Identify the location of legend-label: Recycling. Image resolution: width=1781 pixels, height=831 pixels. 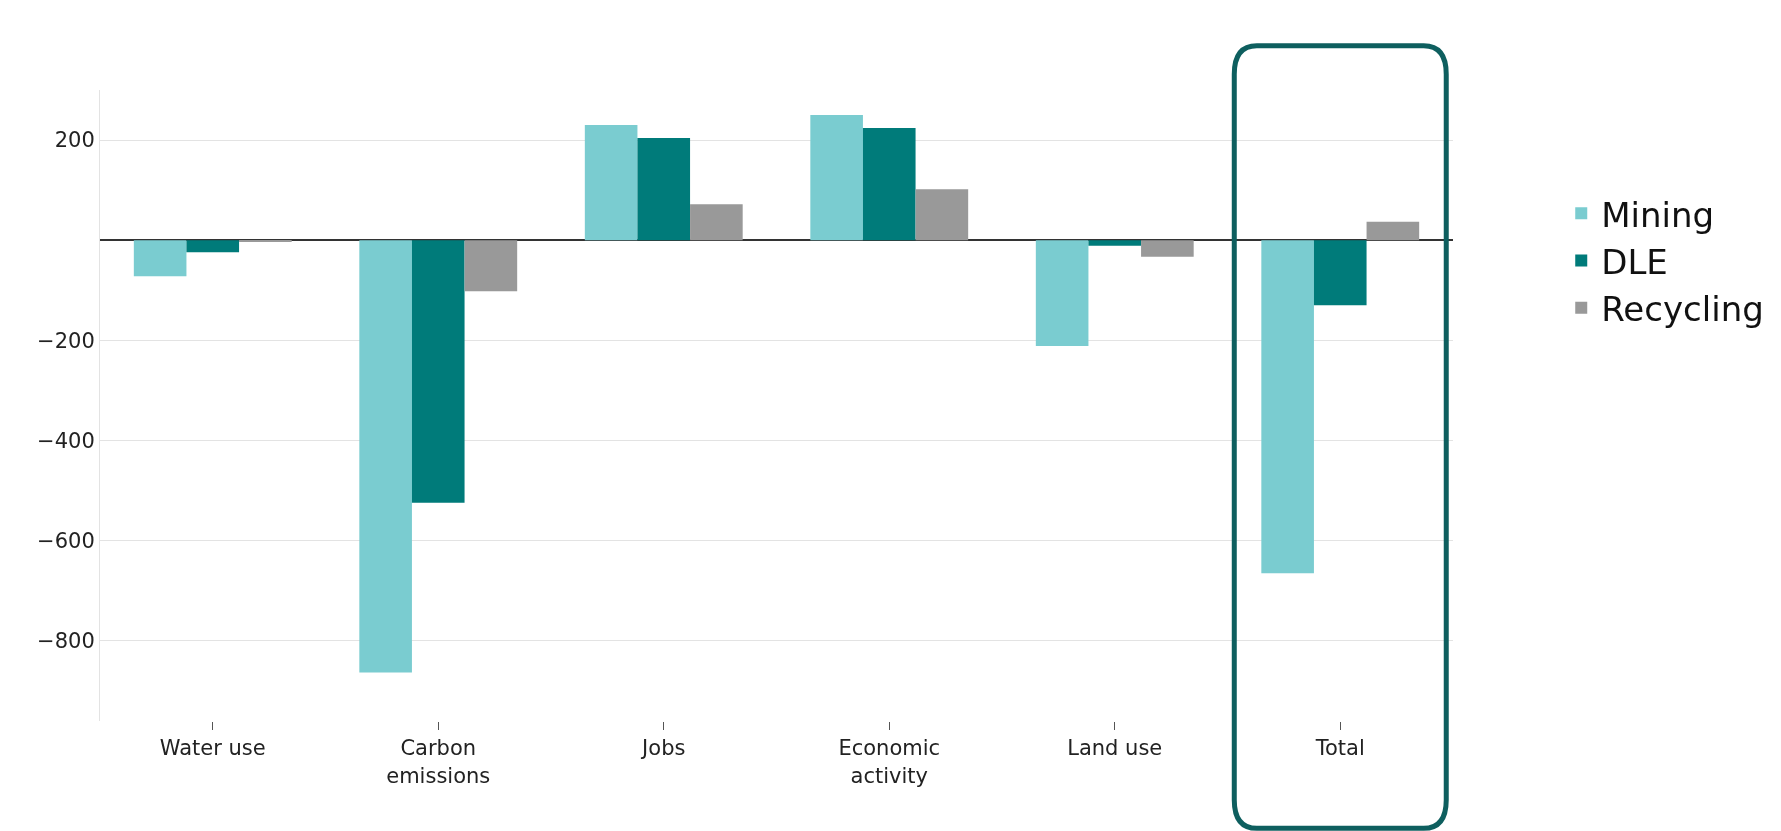
(1682, 308).